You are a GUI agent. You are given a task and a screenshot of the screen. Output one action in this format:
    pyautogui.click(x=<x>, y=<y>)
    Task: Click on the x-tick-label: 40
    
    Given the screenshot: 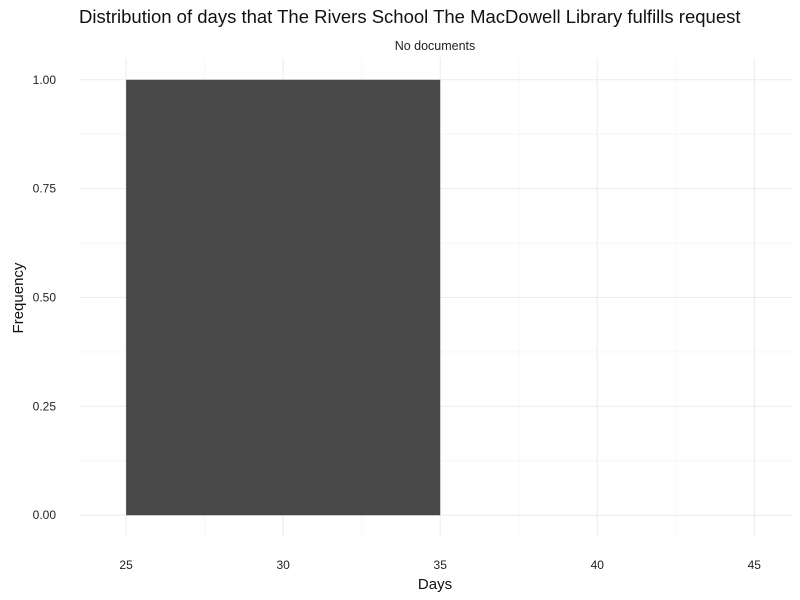 What is the action you would take?
    pyautogui.click(x=598, y=565)
    